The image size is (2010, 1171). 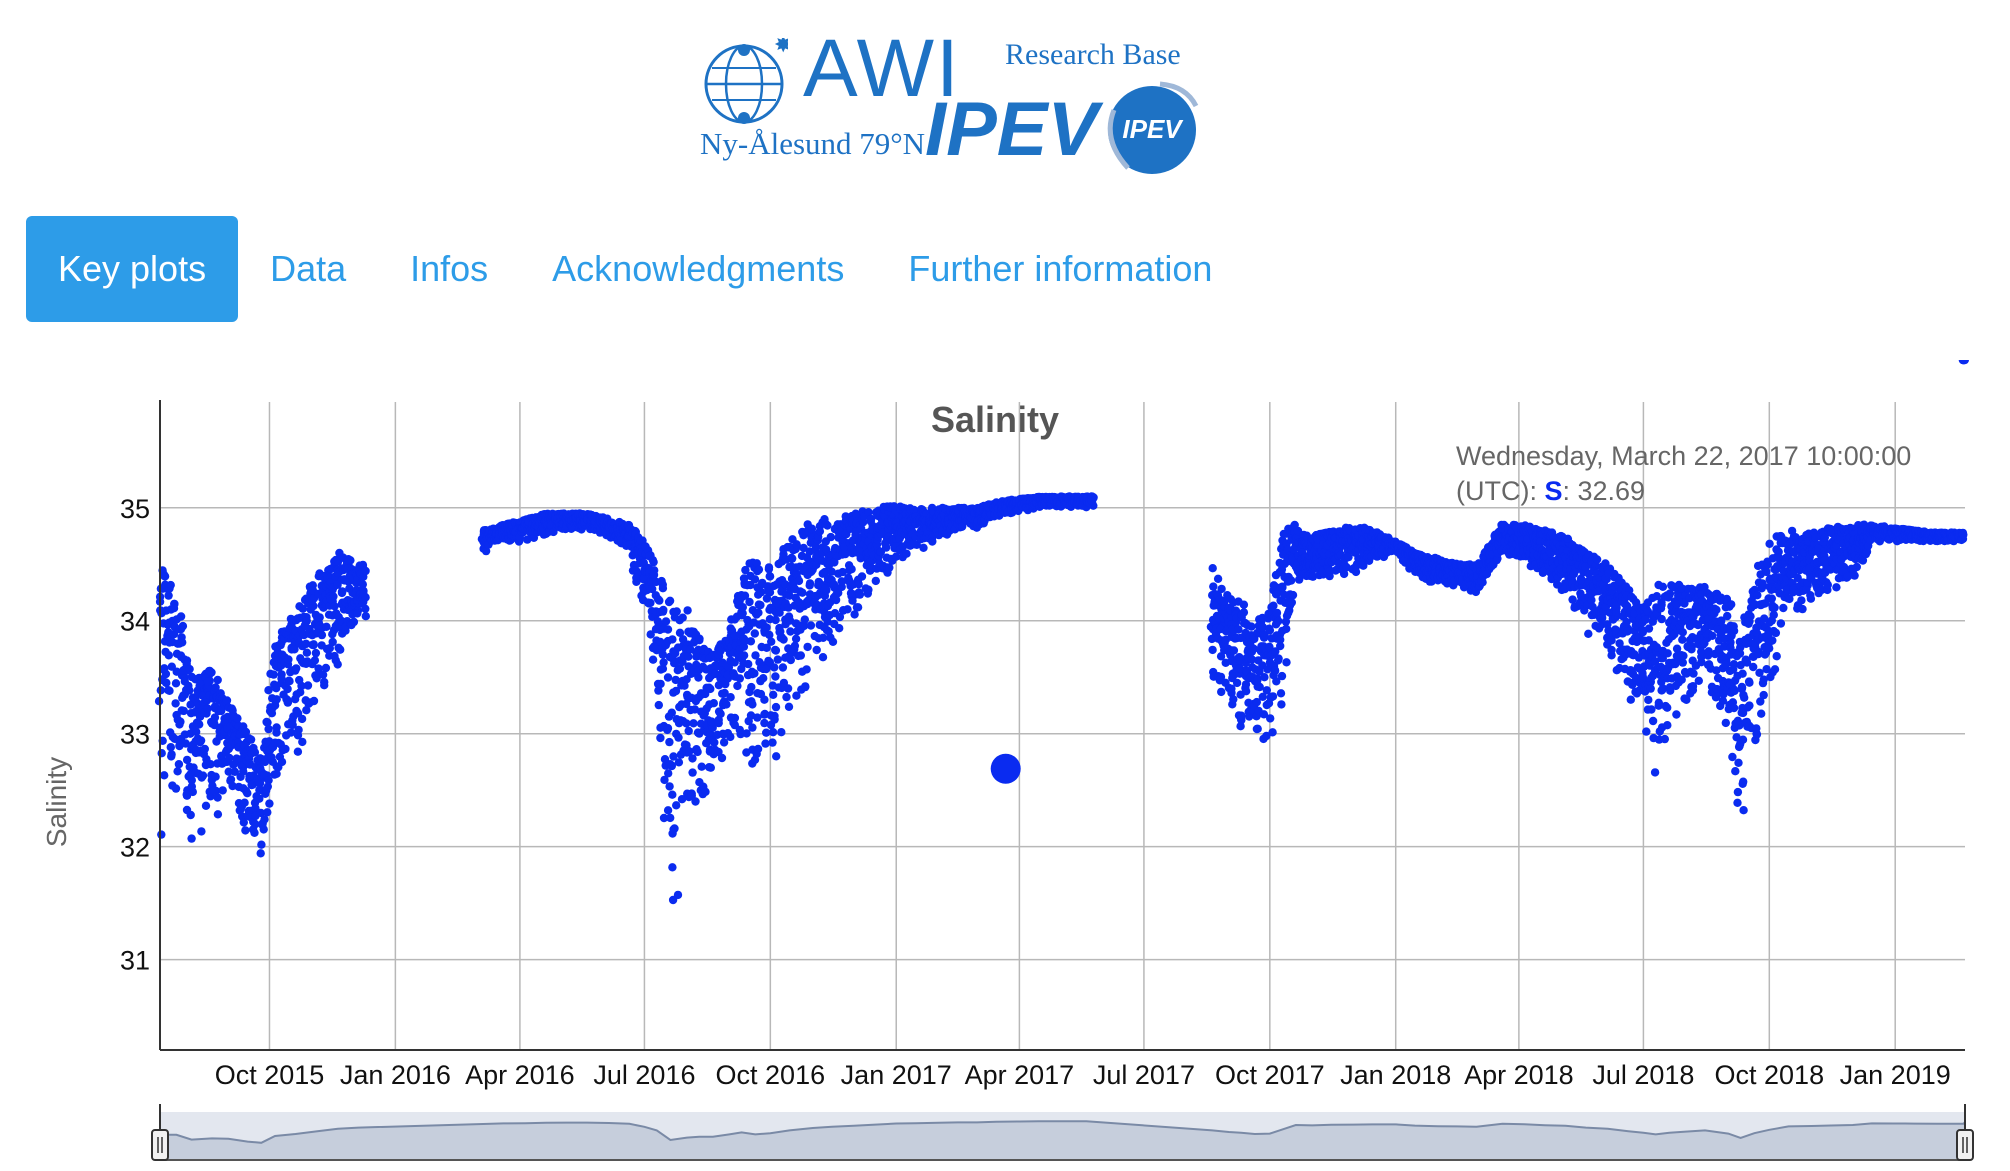 What do you see at coordinates (449, 269) in the screenshot?
I see `tab-infos: Infos` at bounding box center [449, 269].